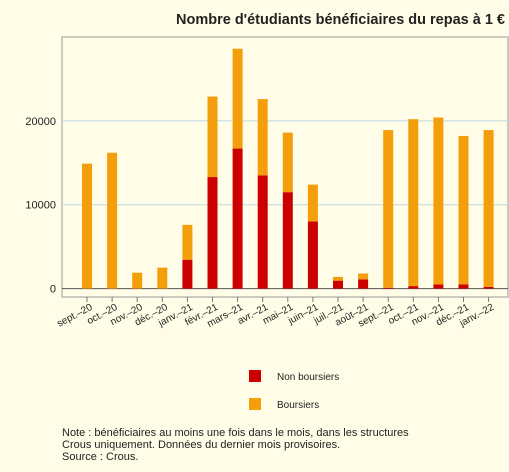 This screenshot has height=472, width=509. What do you see at coordinates (53, 290) in the screenshot?
I see `y-tick-label: 0` at bounding box center [53, 290].